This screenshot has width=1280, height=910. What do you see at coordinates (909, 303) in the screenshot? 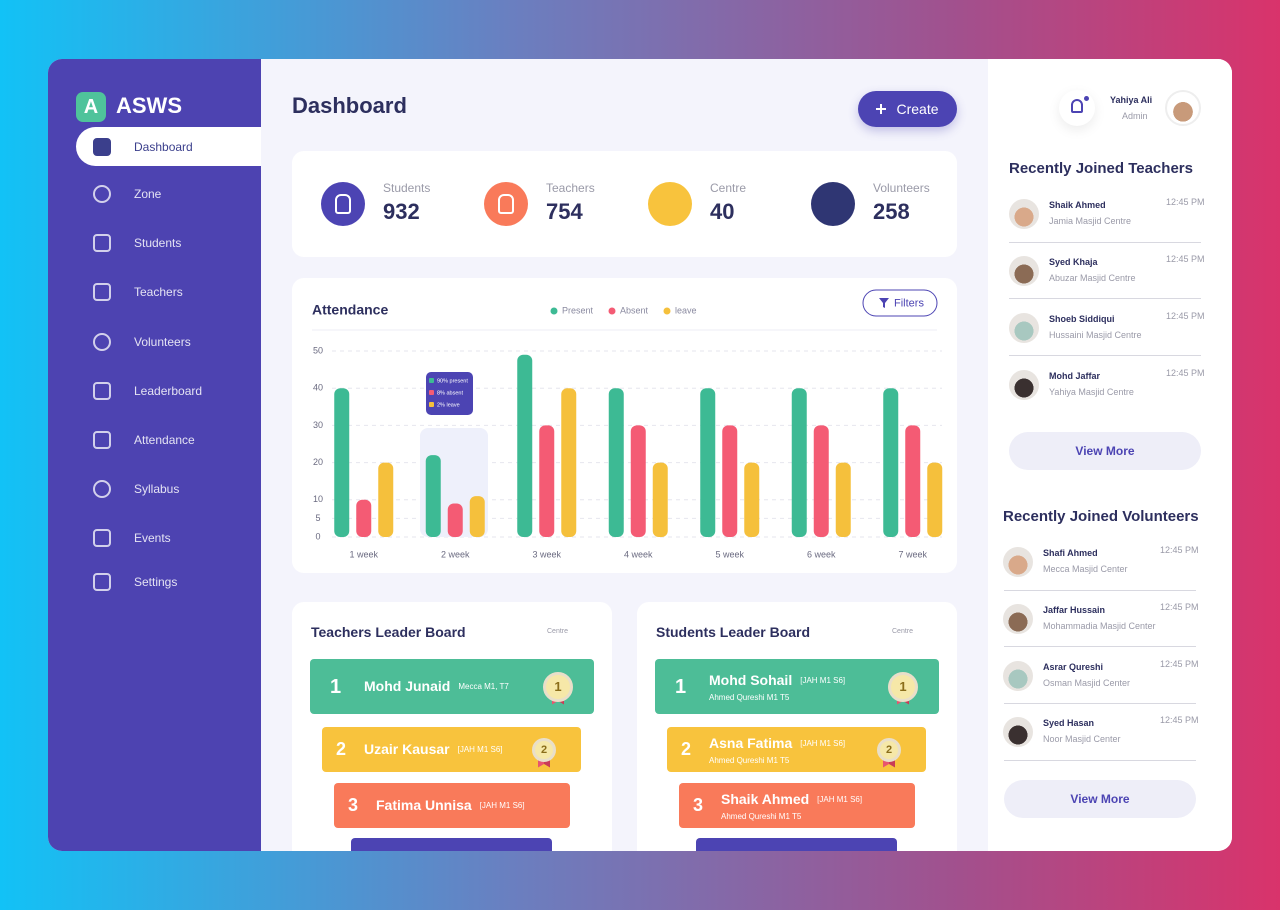
I see `filters-label: Filters` at bounding box center [909, 303].